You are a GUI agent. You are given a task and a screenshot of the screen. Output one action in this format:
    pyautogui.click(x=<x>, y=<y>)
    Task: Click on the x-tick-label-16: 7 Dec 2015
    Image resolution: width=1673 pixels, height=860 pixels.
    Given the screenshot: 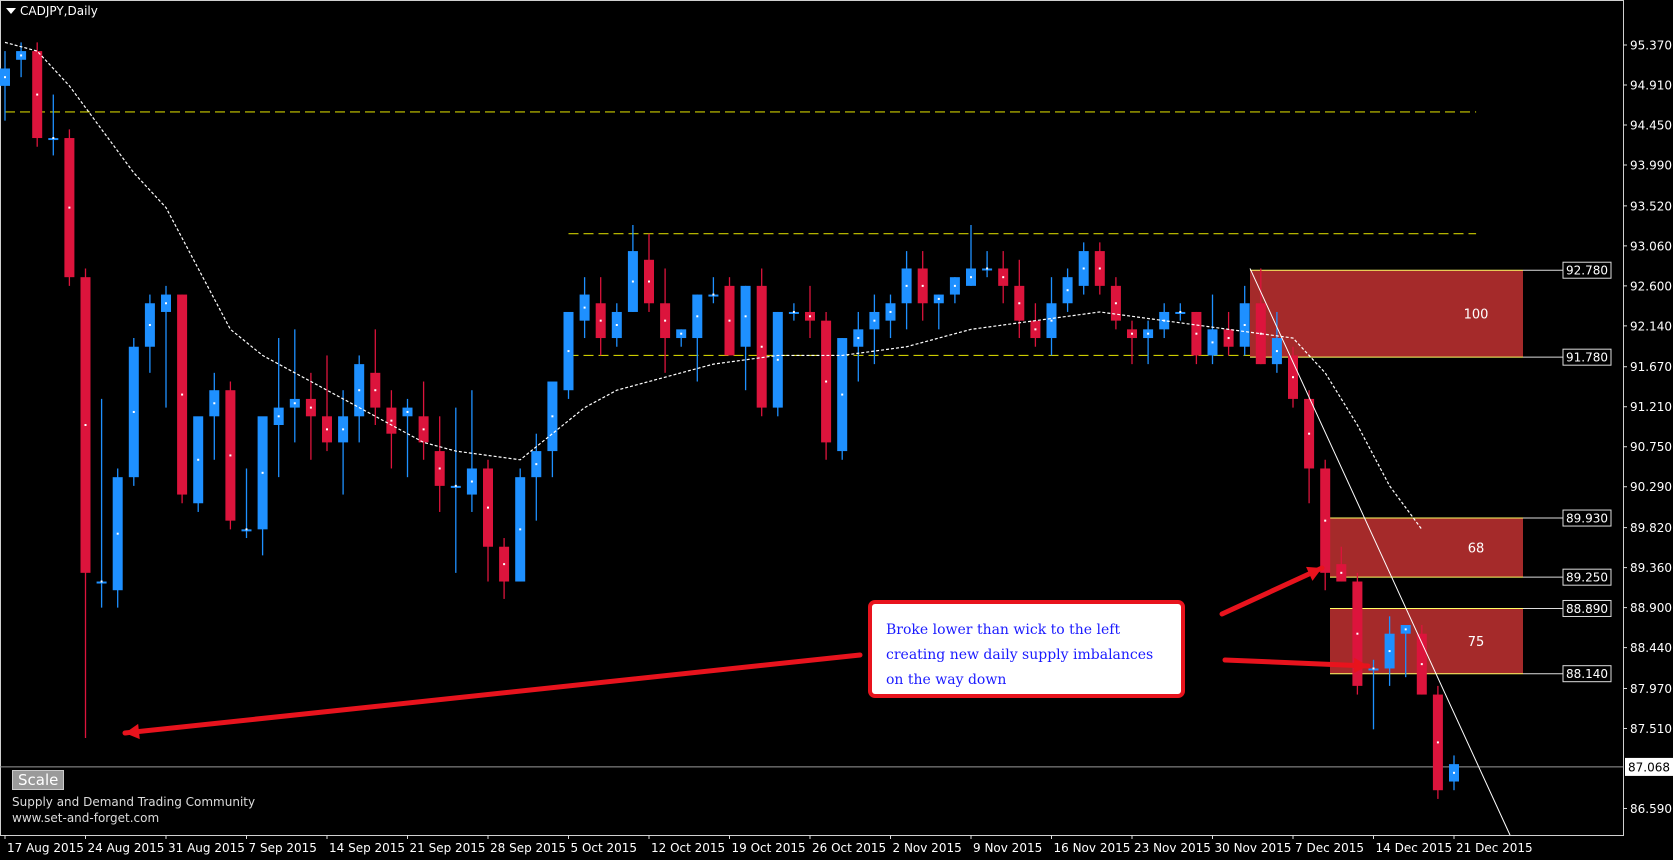 What is the action you would take?
    pyautogui.click(x=1329, y=848)
    